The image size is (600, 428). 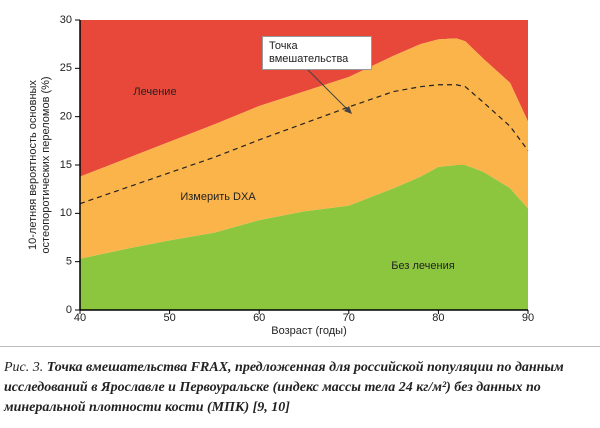 I want to click on y-tick-label: 15, so click(x=66, y=165).